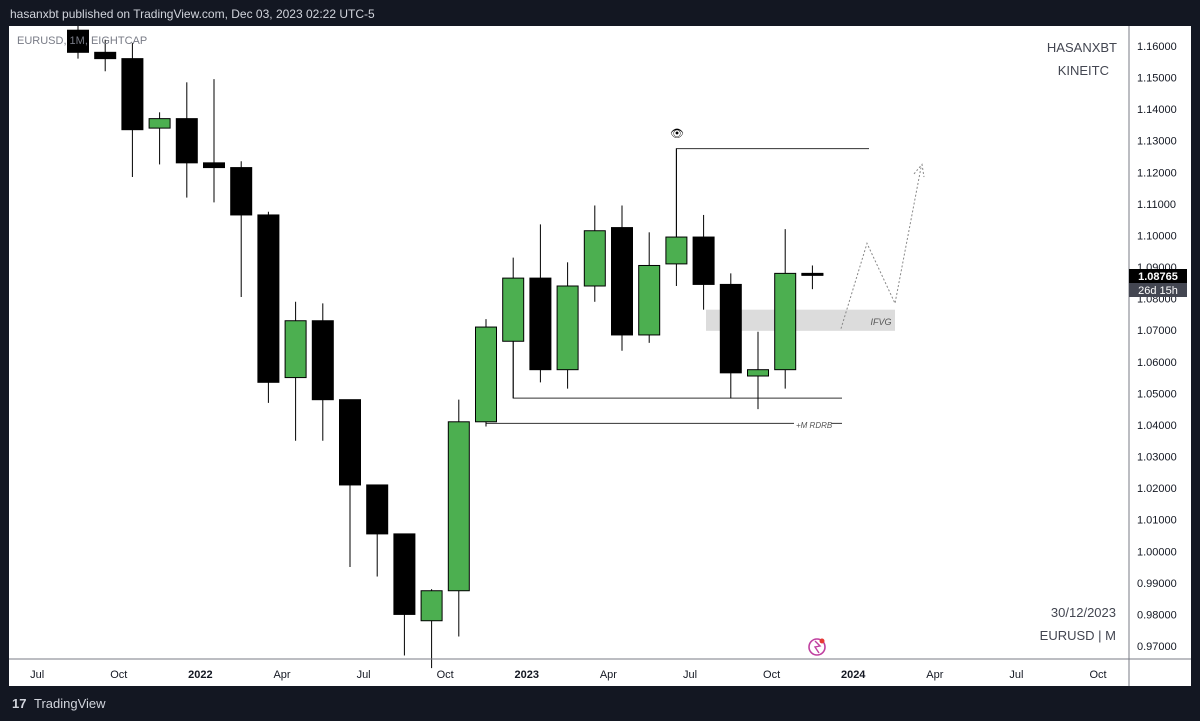 The width and height of the screenshot is (1200, 721). Describe the element at coordinates (200, 675) in the screenshot. I see `time-tick-label: 2022` at that location.